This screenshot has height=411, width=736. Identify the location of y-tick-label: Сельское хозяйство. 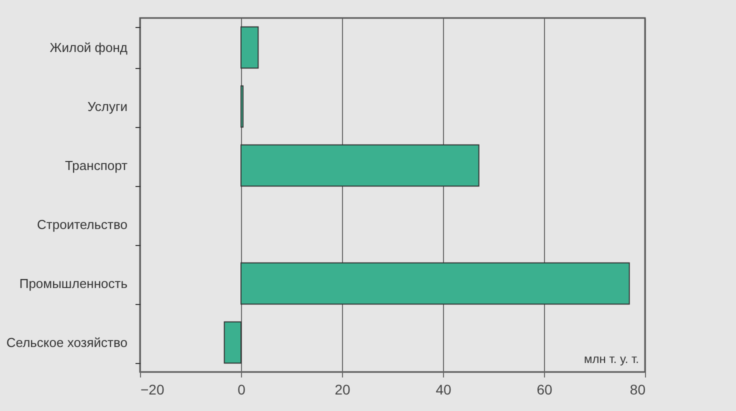
(67, 342).